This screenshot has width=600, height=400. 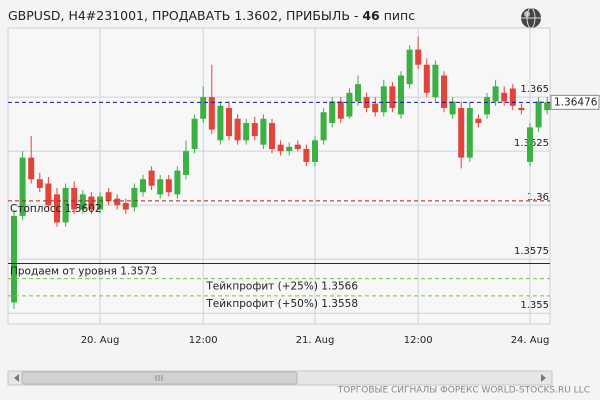 I want to click on last-price-label: 1.36476, so click(x=576, y=102).